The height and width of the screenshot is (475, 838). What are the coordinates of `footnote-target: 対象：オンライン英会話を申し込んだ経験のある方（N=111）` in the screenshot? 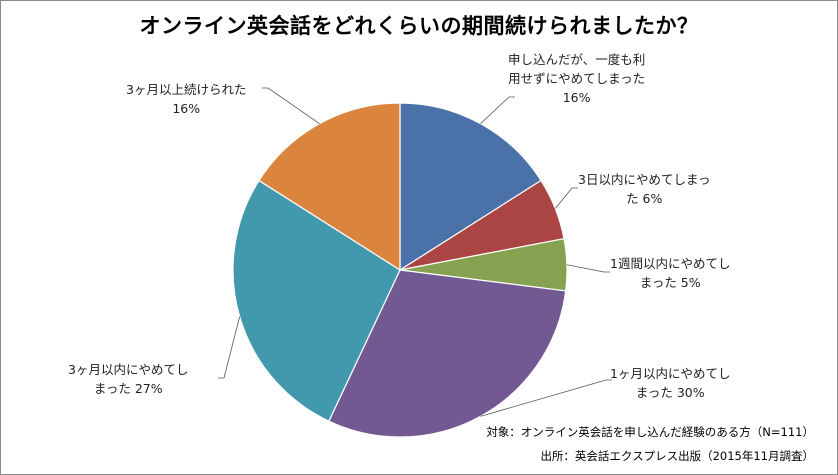 It's located at (650, 432).